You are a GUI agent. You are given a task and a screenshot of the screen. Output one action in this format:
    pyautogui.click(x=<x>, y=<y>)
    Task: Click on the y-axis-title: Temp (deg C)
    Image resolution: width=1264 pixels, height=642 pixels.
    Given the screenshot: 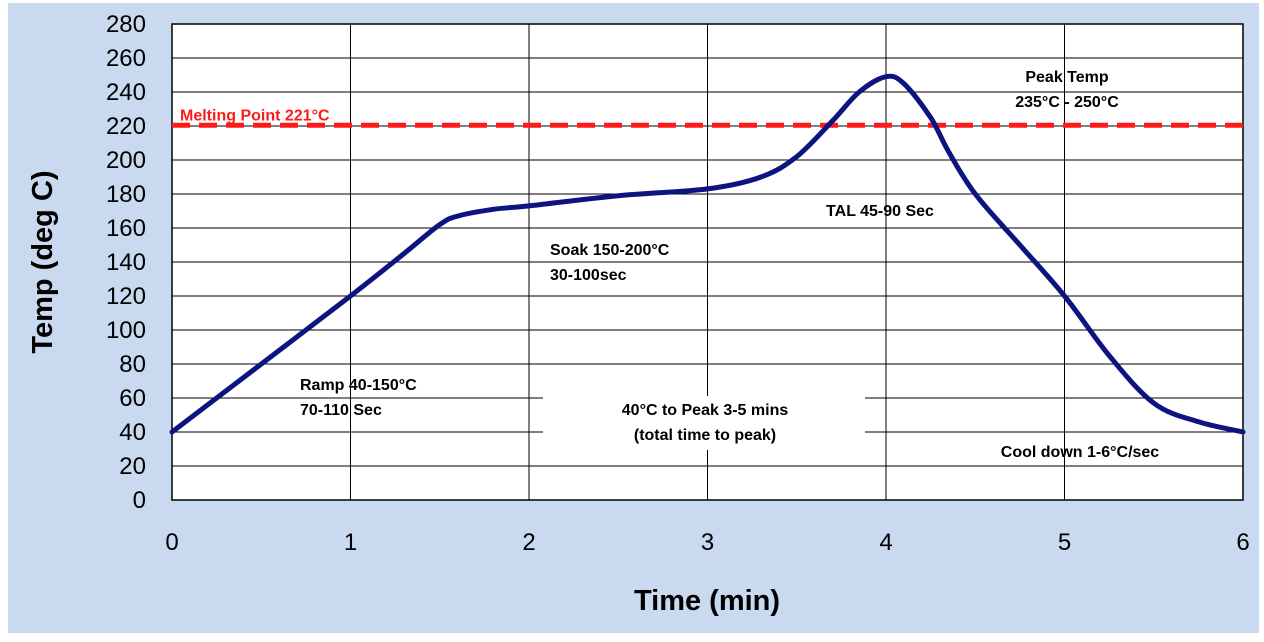 What is the action you would take?
    pyautogui.click(x=43, y=261)
    